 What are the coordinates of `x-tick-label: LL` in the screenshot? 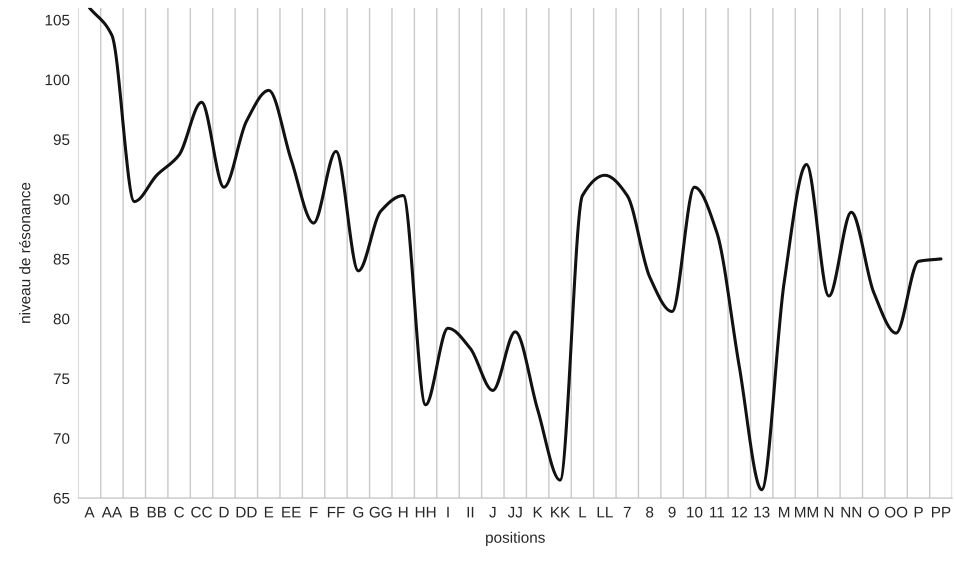 It's located at (605, 512).